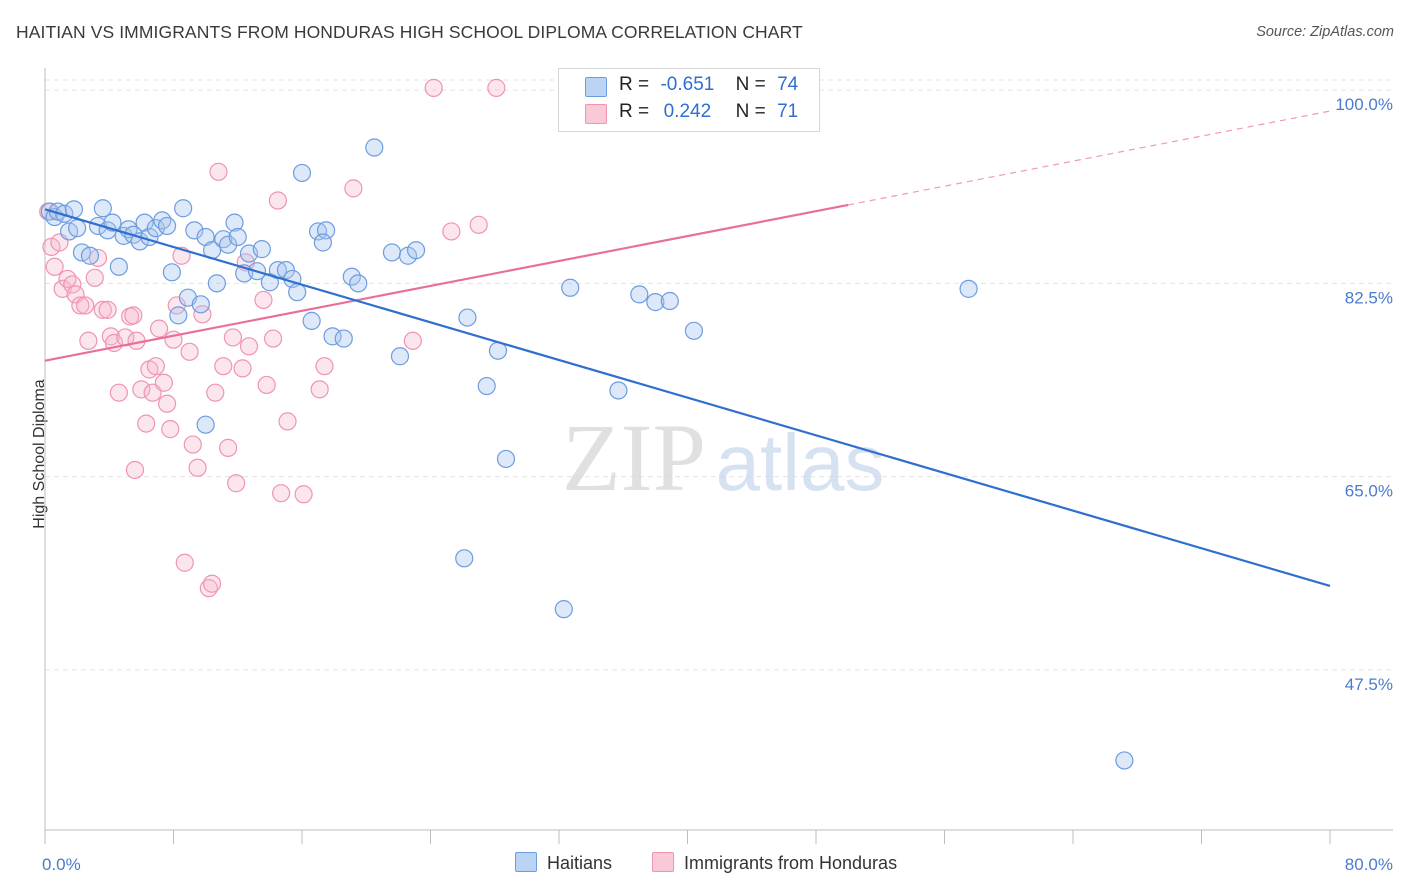  What do you see at coordinates (596, 87) in the screenshot?
I see `legend-swatch-blue` at bounding box center [596, 87].